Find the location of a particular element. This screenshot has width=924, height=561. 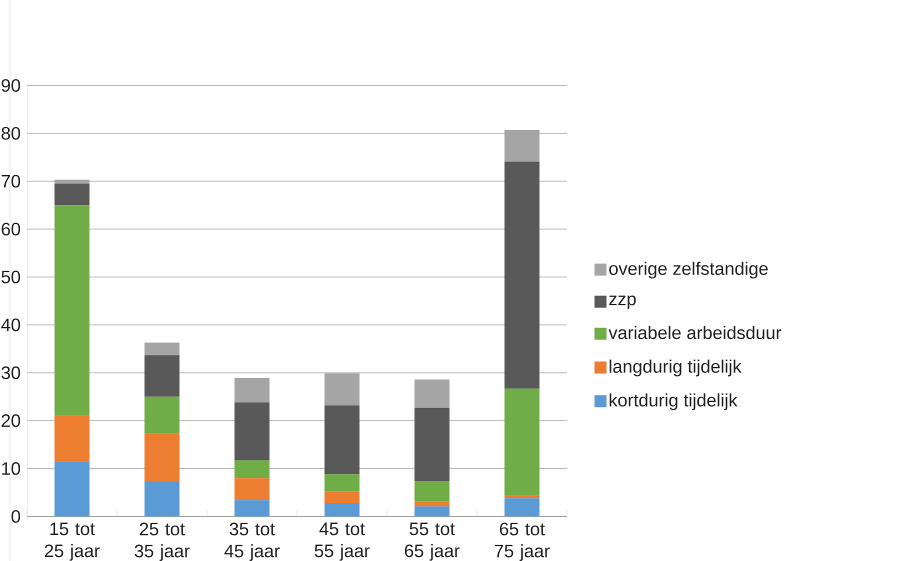

y-tick-label: 80 is located at coordinates (11, 133).